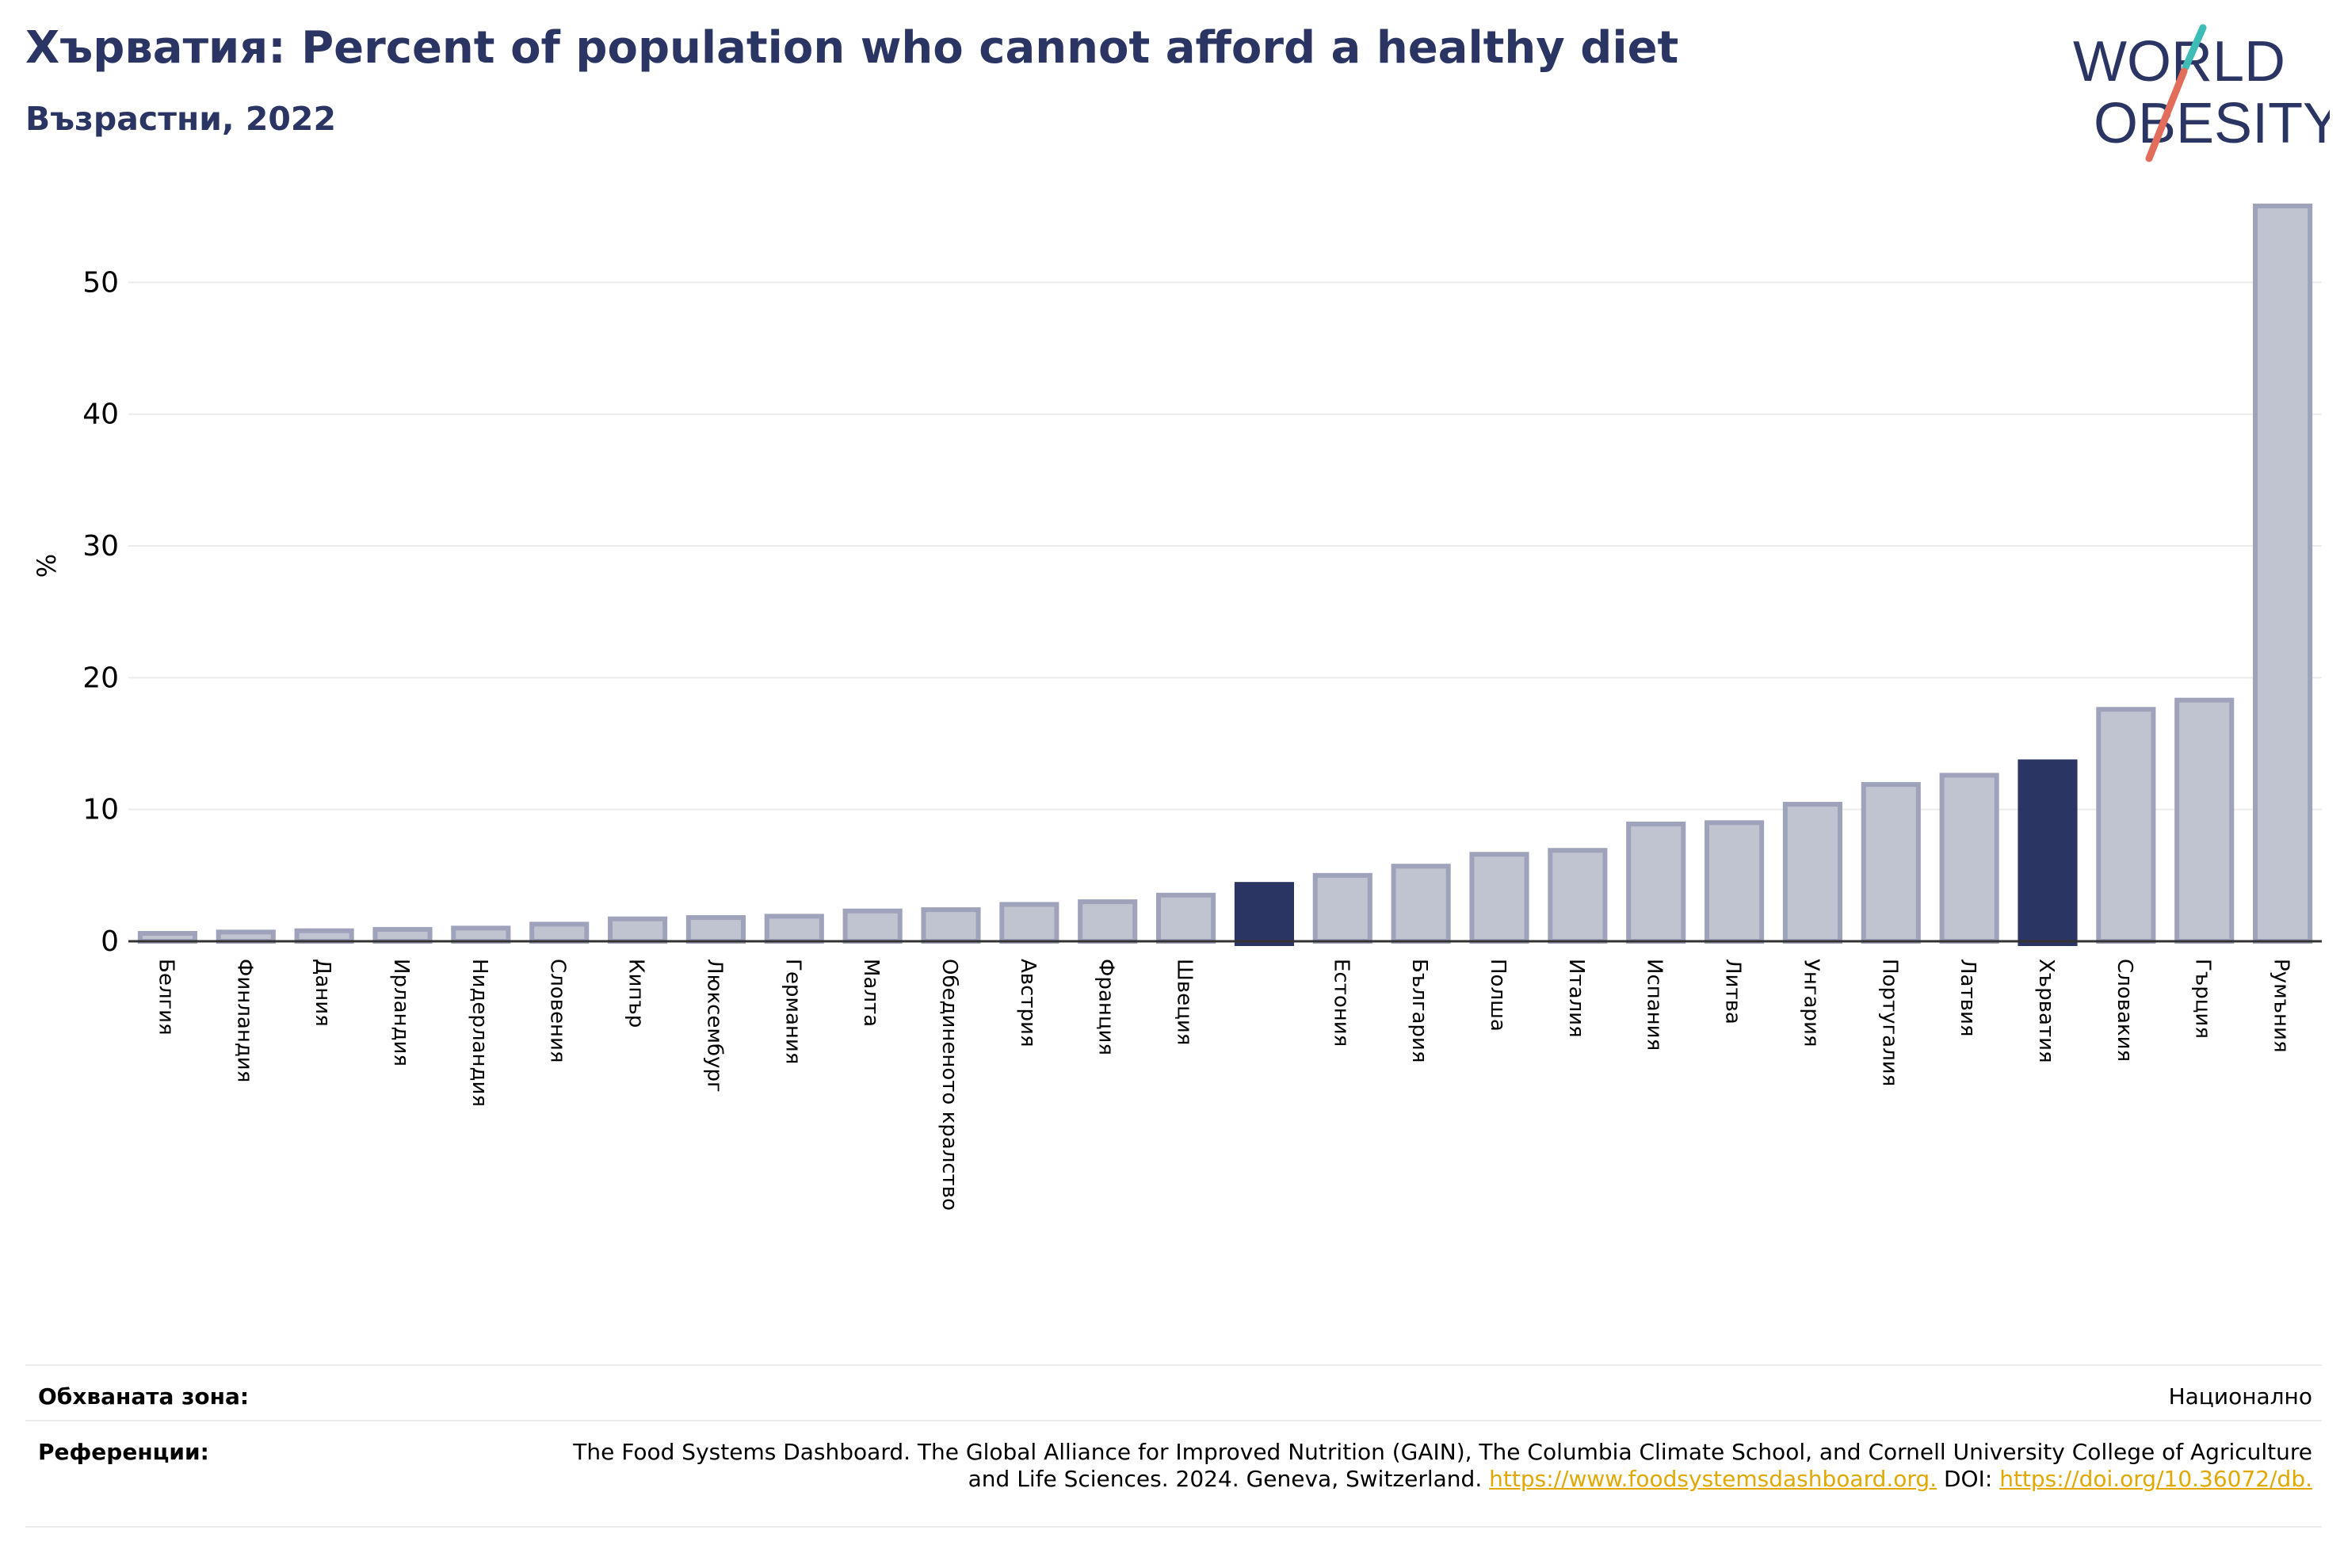  Describe the element at coordinates (636, 994) in the screenshot. I see `x-tick-label: Кипър` at that location.